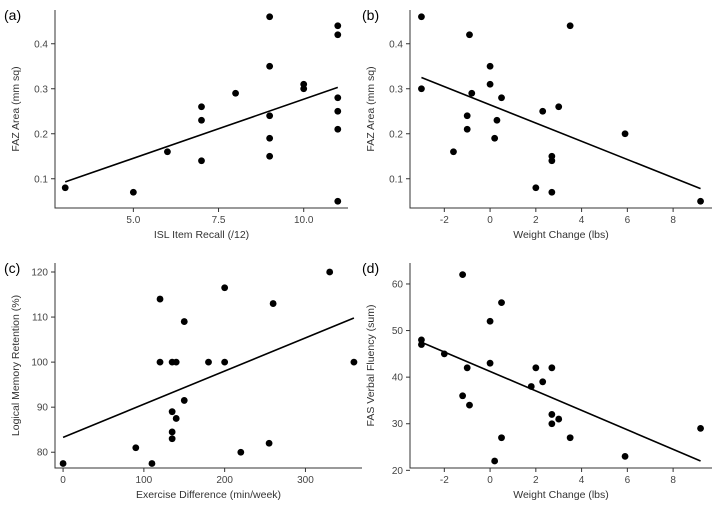 The width and height of the screenshot is (716, 512). Describe the element at coordinates (224, 480) in the screenshot. I see `x-tick-label: 200` at that location.